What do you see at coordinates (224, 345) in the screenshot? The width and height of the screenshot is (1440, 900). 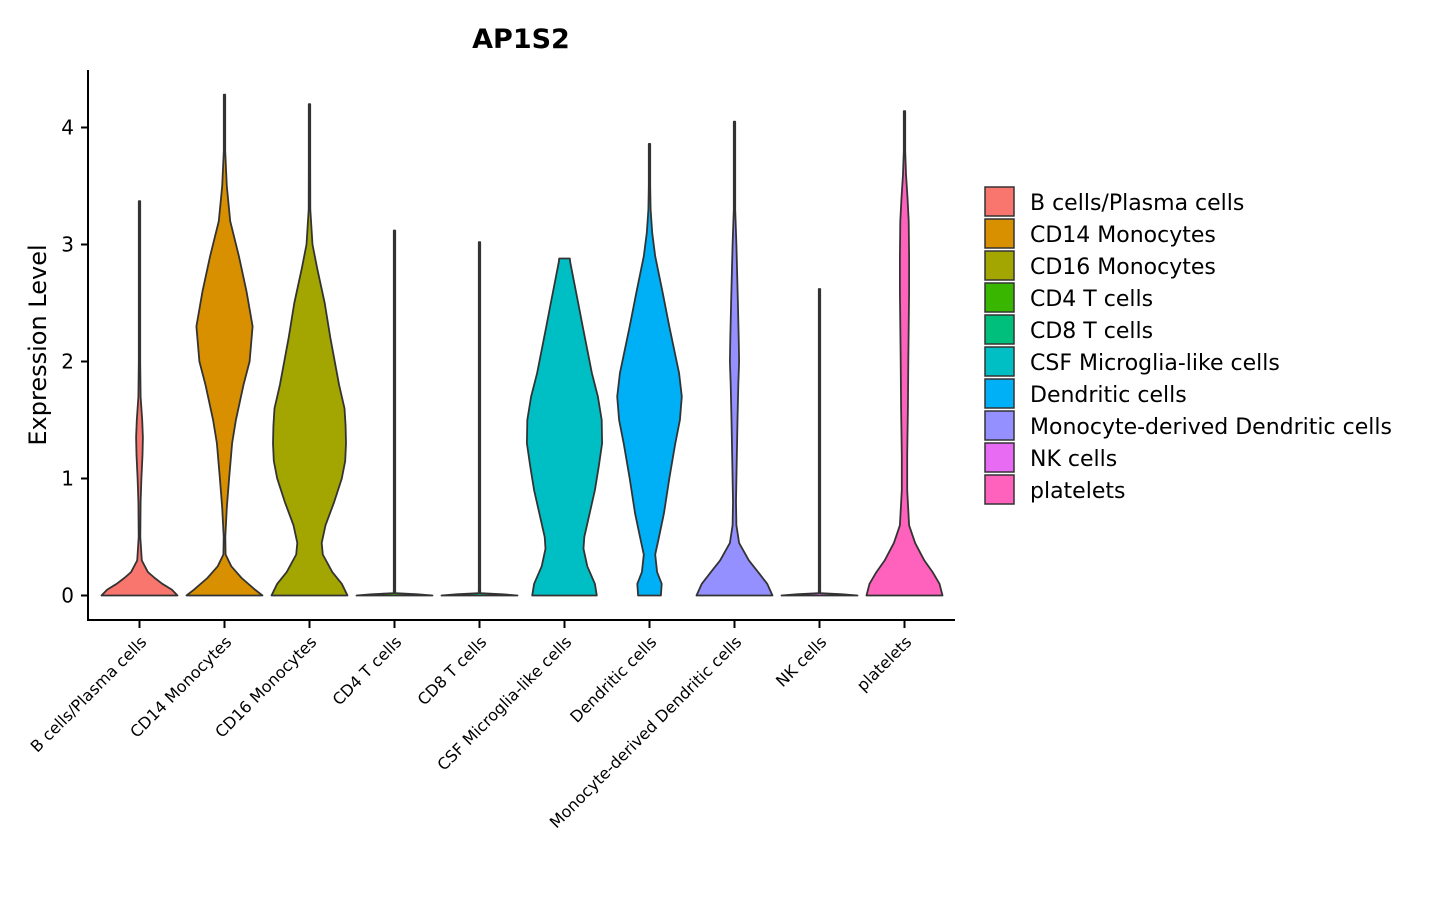 I see `violin-cd14-monocytes` at bounding box center [224, 345].